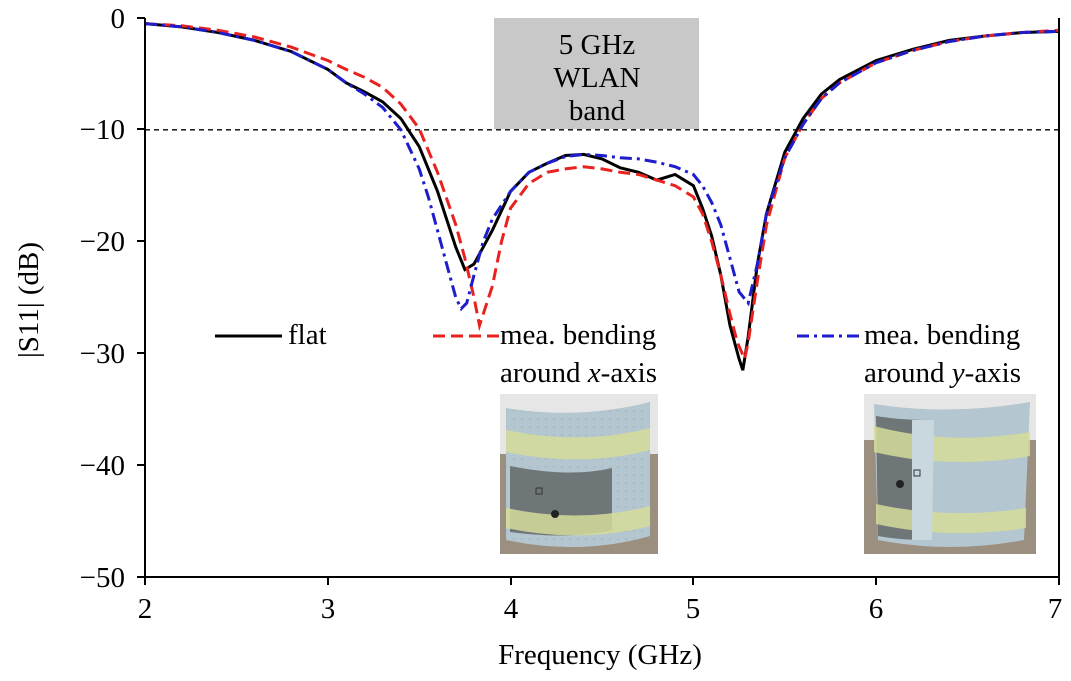  Describe the element at coordinates (597, 111) in the screenshot. I see `band-label-line-3: band` at that location.